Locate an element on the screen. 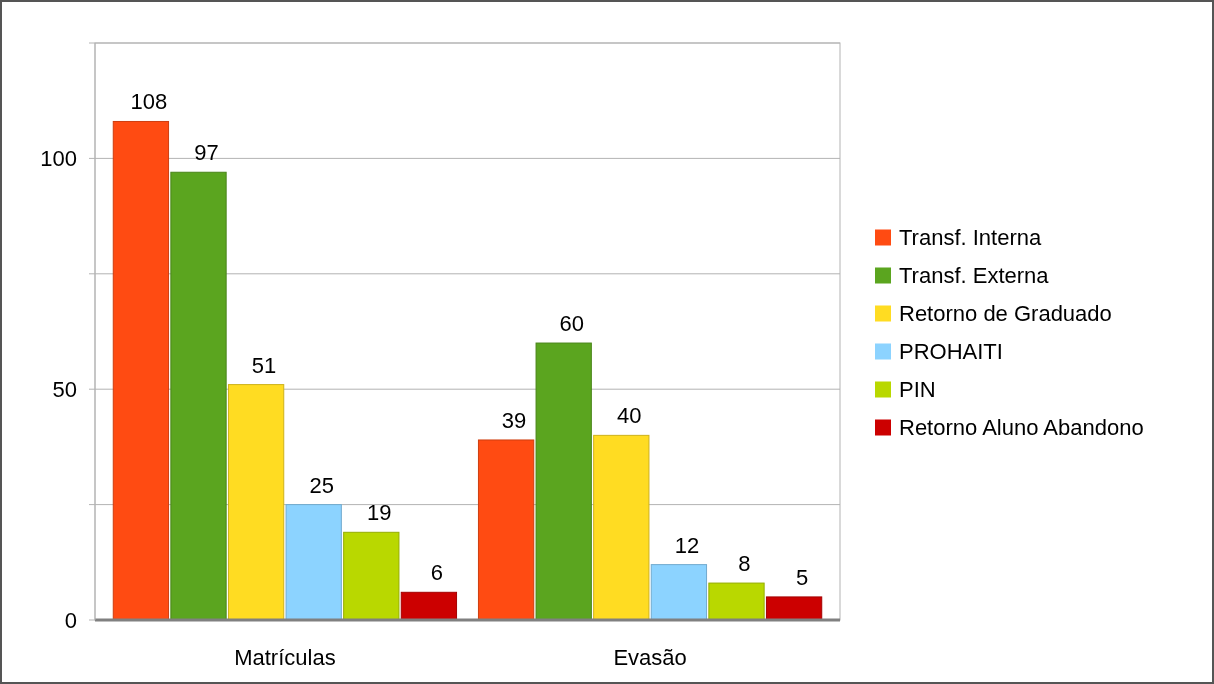  data-label: 60 is located at coordinates (571, 324).